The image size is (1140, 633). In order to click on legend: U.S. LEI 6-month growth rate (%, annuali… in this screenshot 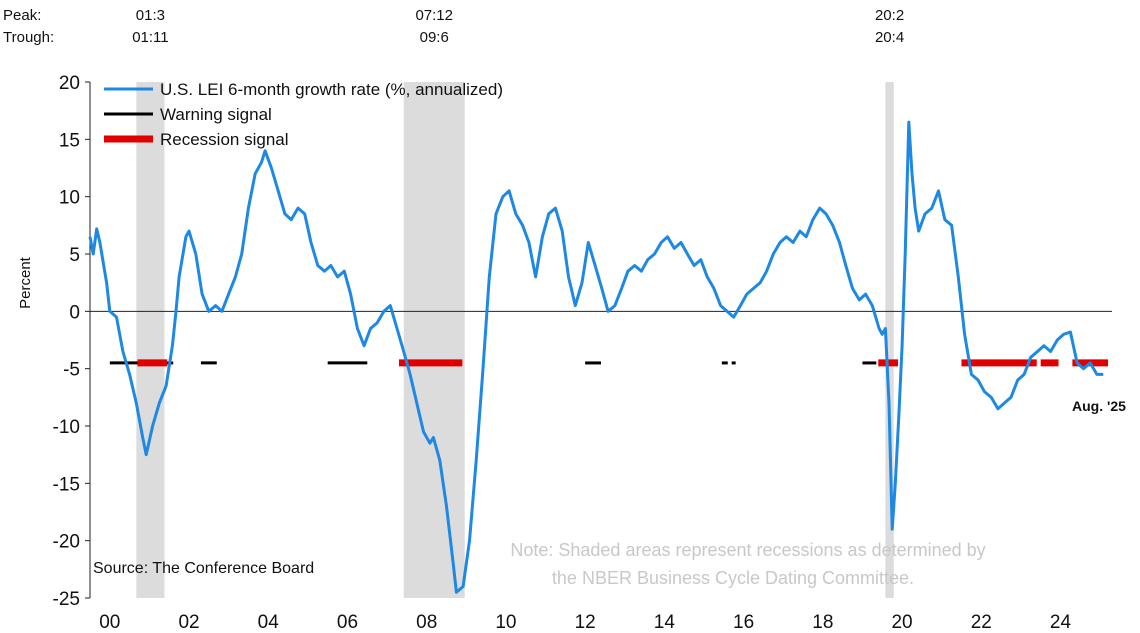, I will do `click(303, 114)`.